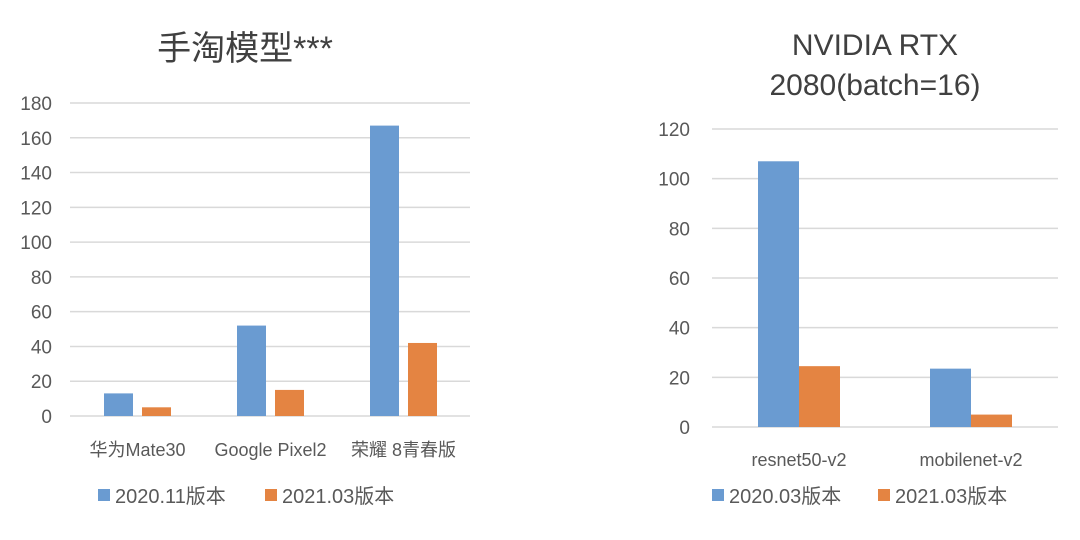  Describe the element at coordinates (403, 450) in the screenshot. I see `x-category-label: 荣耀 8青春版` at that location.